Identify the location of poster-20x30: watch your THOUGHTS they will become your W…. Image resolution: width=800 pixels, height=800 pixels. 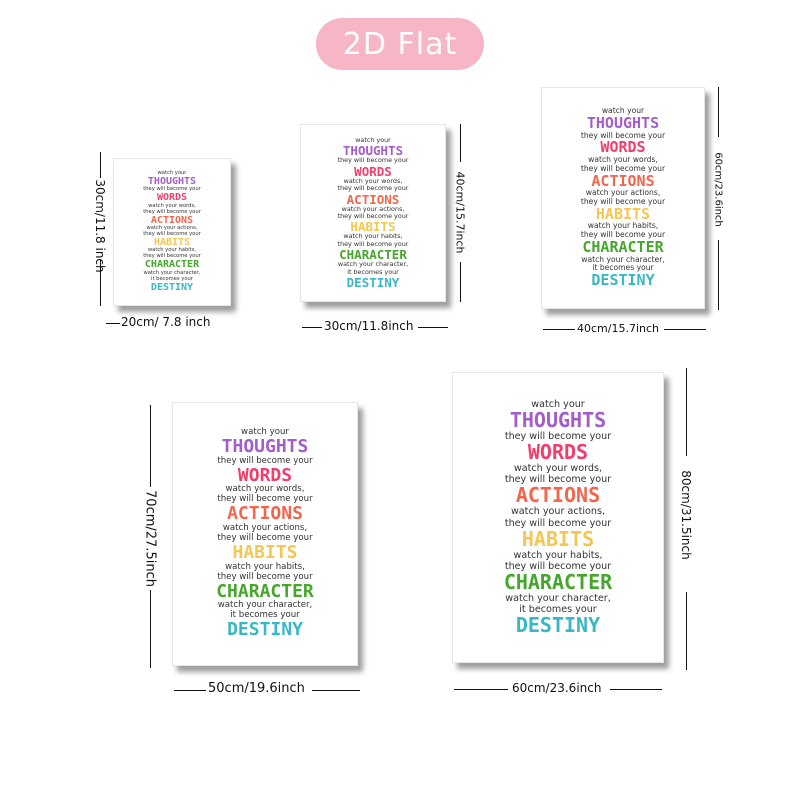
(172, 232).